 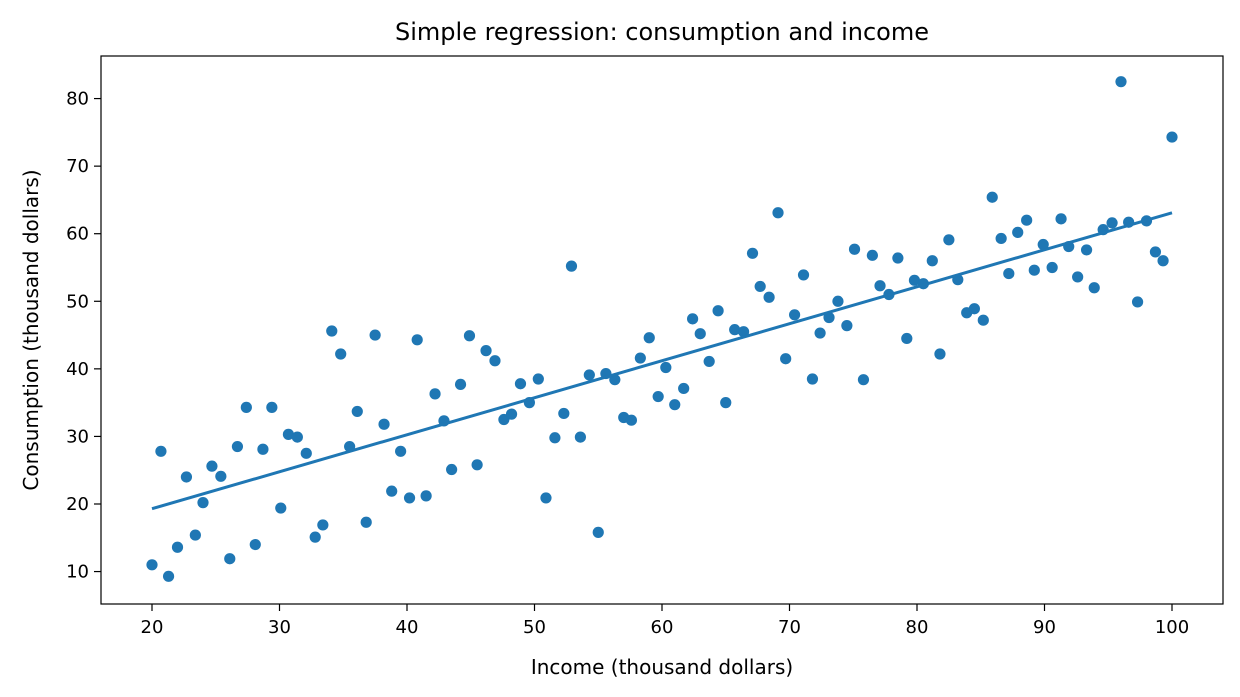 I want to click on y-tick-label: 60, so click(x=77, y=234).